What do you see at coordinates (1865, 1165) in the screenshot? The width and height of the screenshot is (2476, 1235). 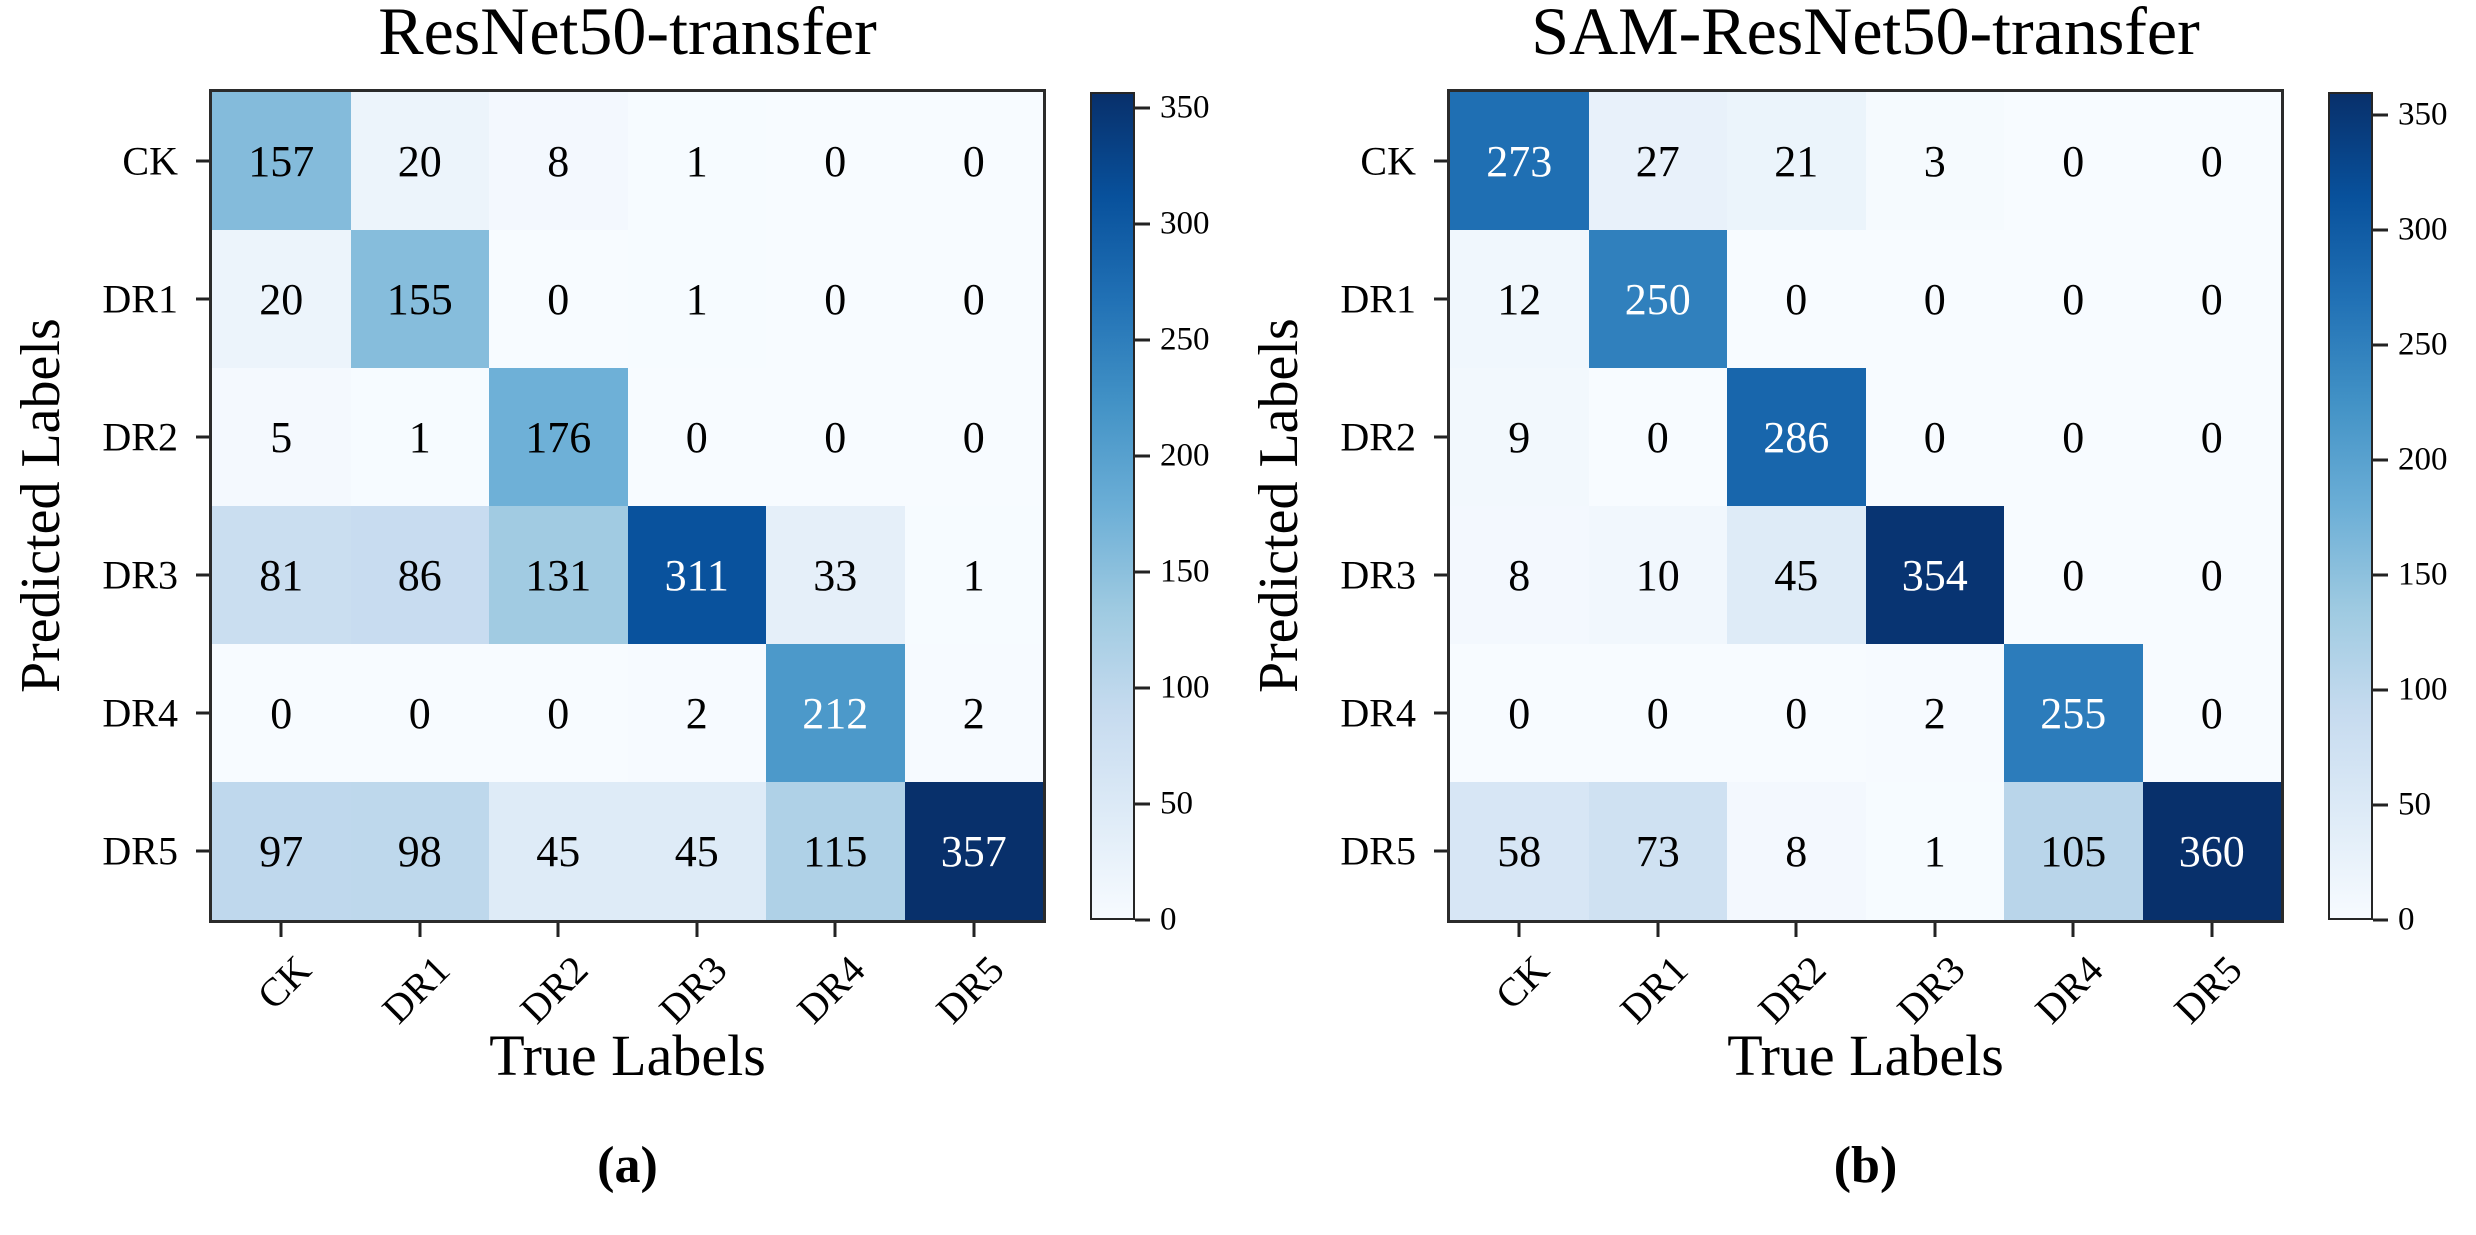 I see `subfigure-caption: (b)` at bounding box center [1865, 1165].